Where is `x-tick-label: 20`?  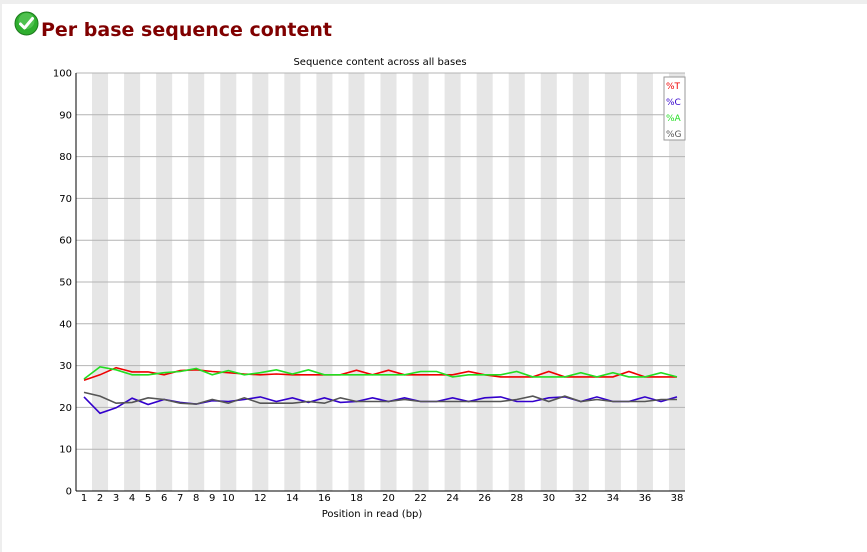
x-tick-label: 20 is located at coordinates (388, 498).